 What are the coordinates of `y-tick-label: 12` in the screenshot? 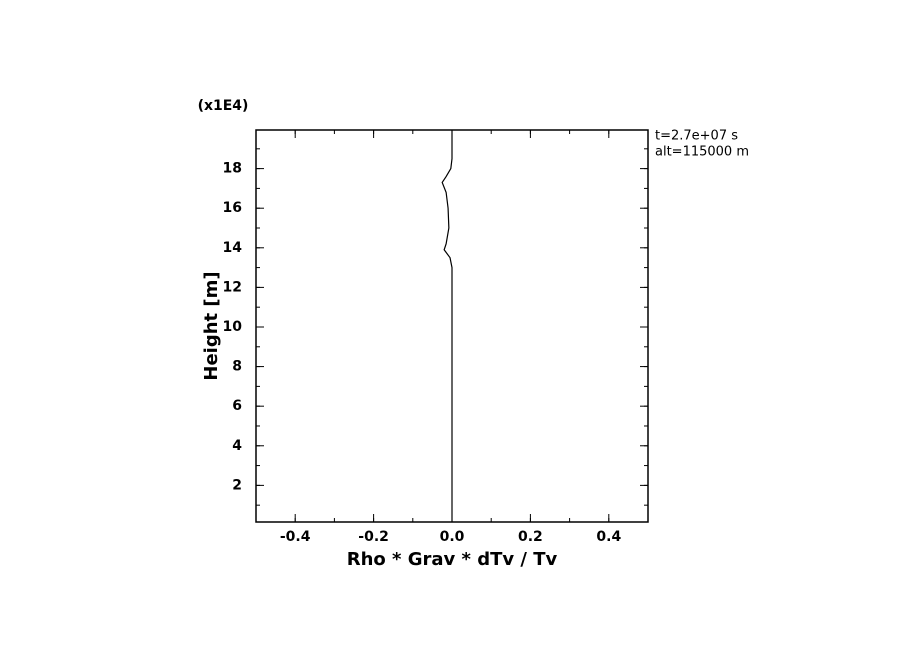 It's located at (232, 287).